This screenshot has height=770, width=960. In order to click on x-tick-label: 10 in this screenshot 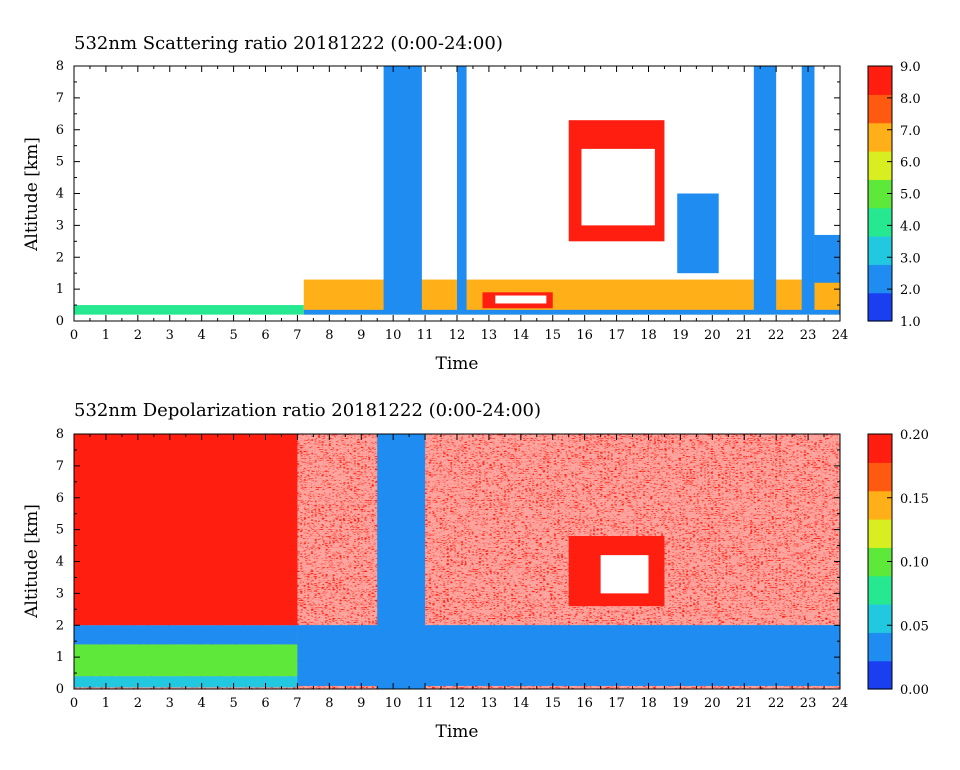, I will do `click(393, 703)`.